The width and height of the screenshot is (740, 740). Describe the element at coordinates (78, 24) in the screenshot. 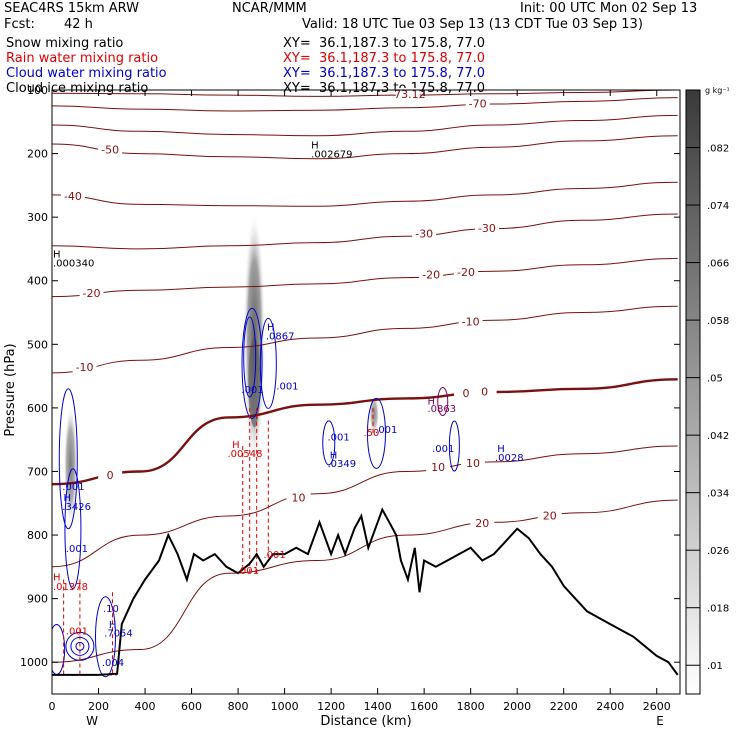

I see `forecast-value: 42 h` at that location.